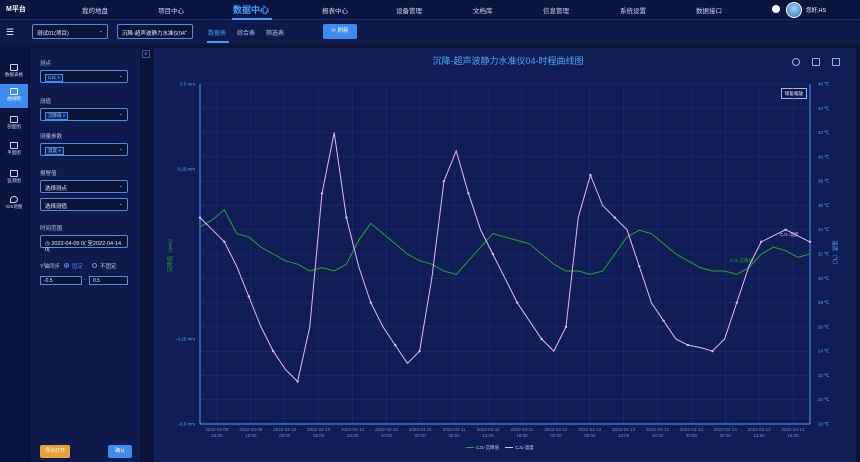 The image size is (860, 462). What do you see at coordinates (120, 451) in the screenshot?
I see `confirm-button: 确认` at bounding box center [120, 451].